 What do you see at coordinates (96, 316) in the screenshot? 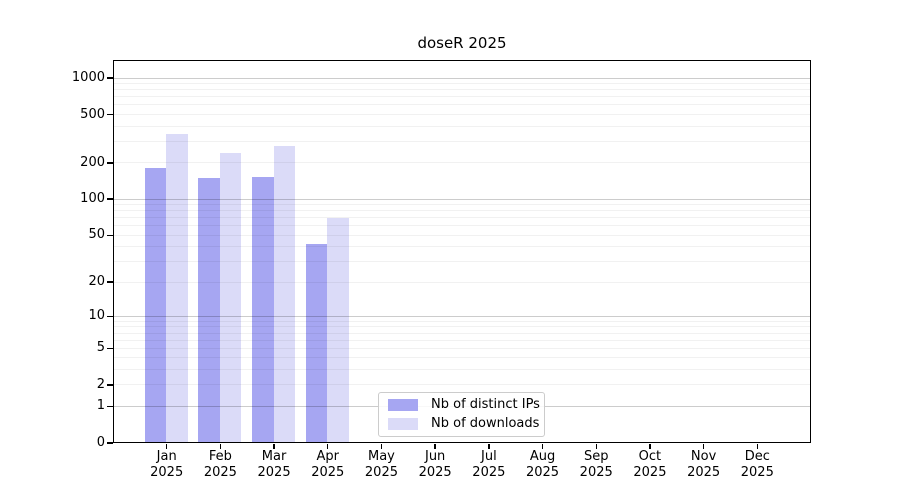
I see `y-tick-label-10: 10` at bounding box center [96, 316].